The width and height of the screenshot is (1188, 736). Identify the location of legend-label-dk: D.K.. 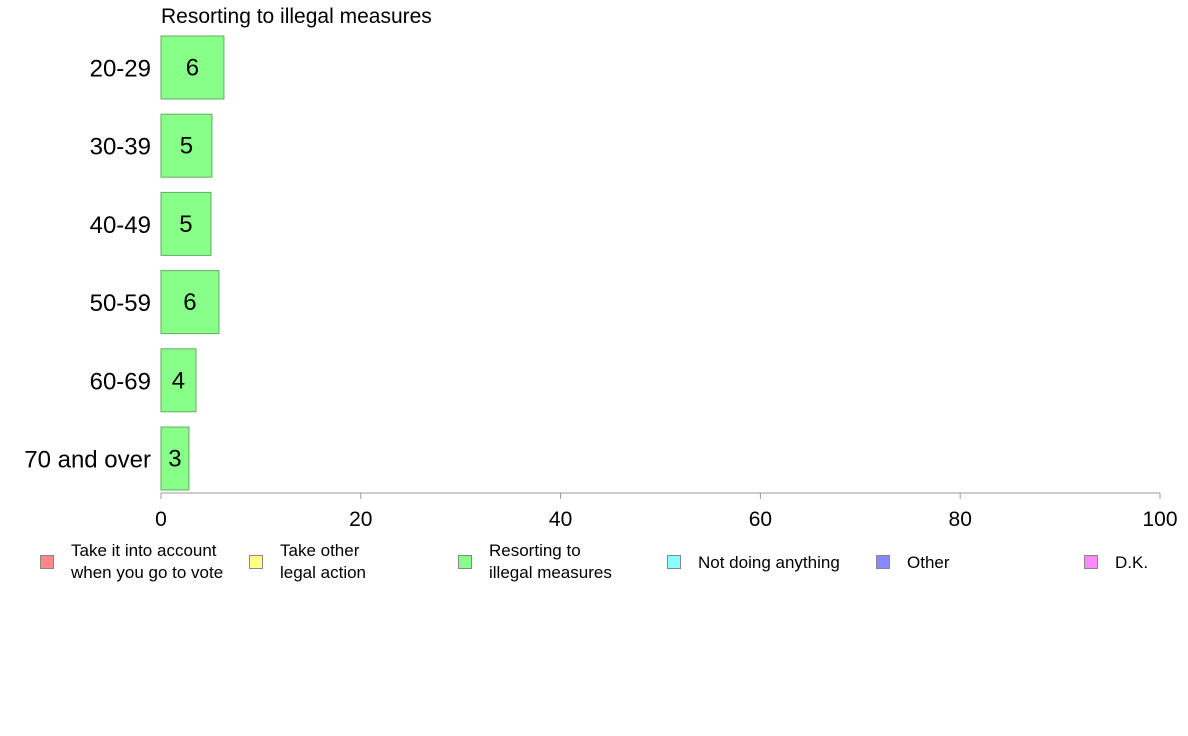
(1132, 562).